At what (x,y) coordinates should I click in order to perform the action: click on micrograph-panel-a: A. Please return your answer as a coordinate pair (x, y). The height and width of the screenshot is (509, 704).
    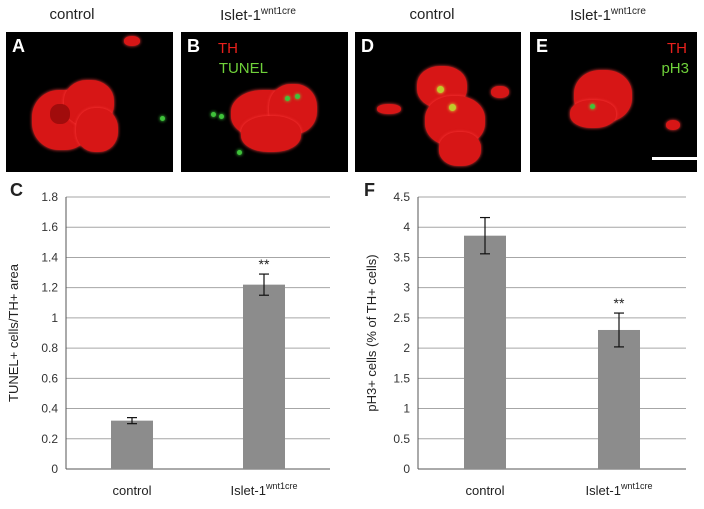
    Looking at the image, I should click on (89, 102).